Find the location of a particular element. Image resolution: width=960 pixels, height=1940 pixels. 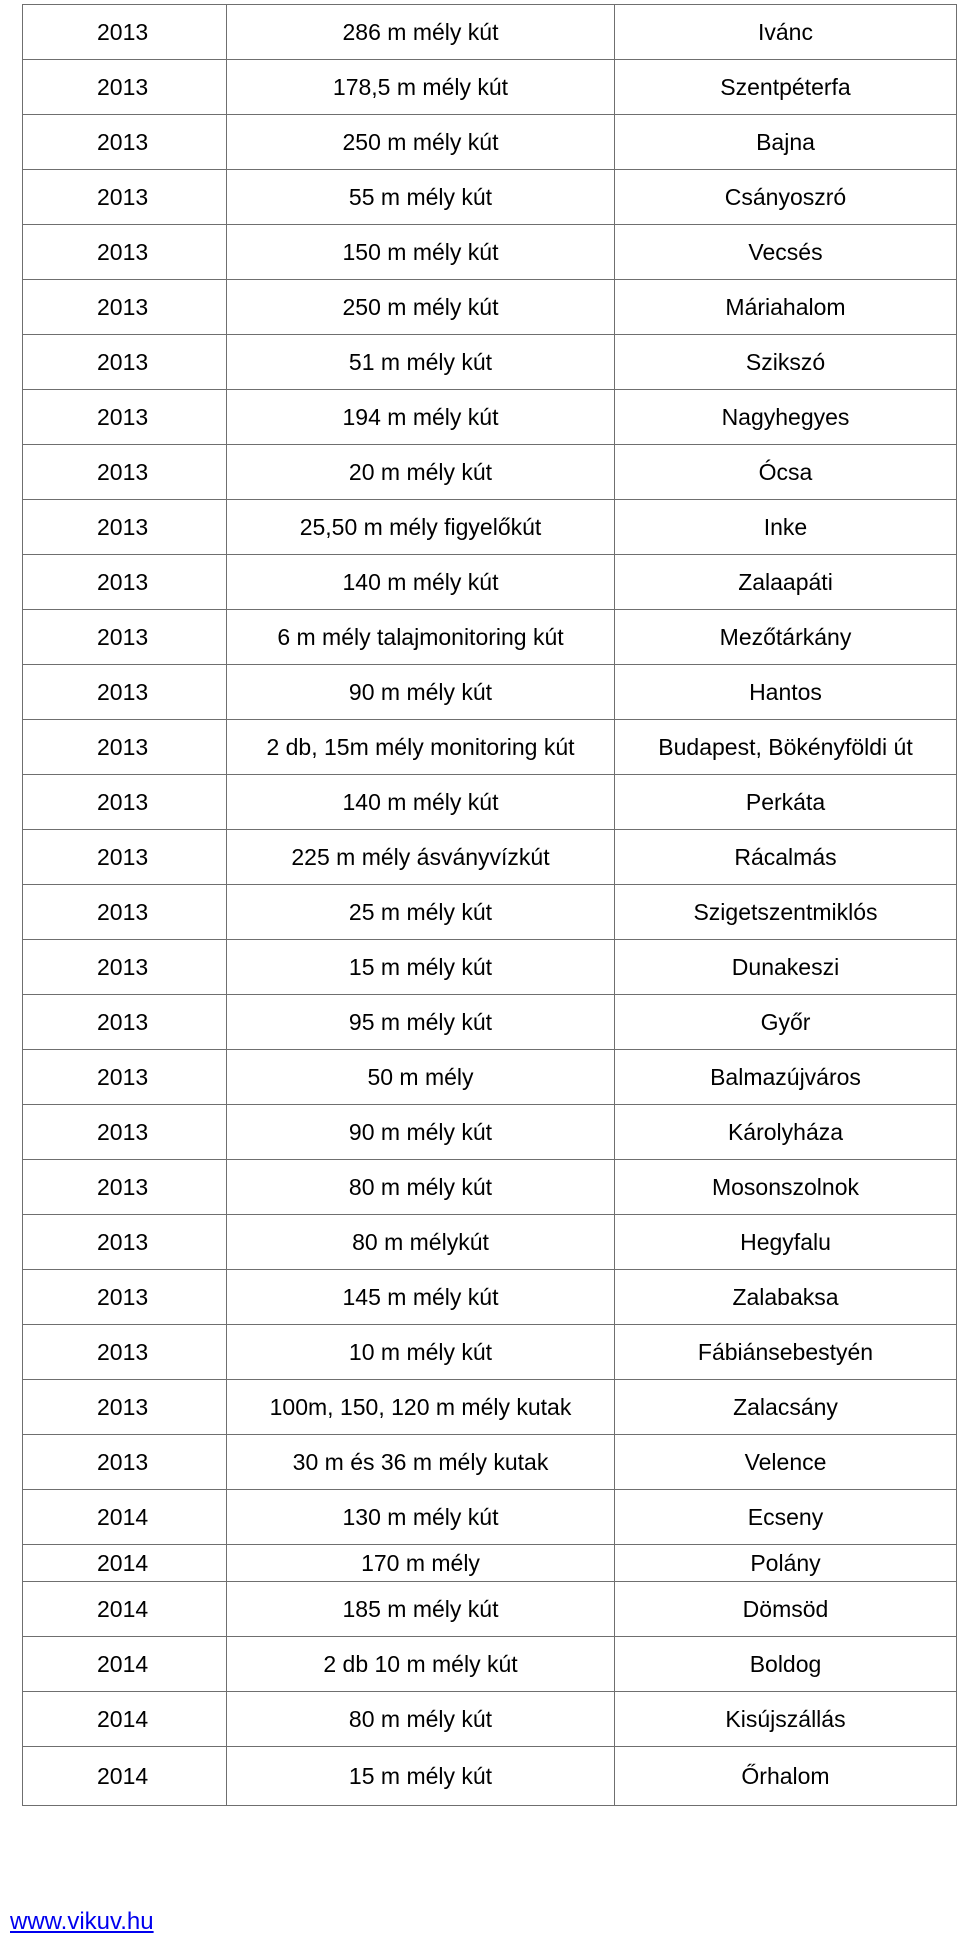

description-cell: 6 m mély talajmonitoring kút is located at coordinates (420, 637).